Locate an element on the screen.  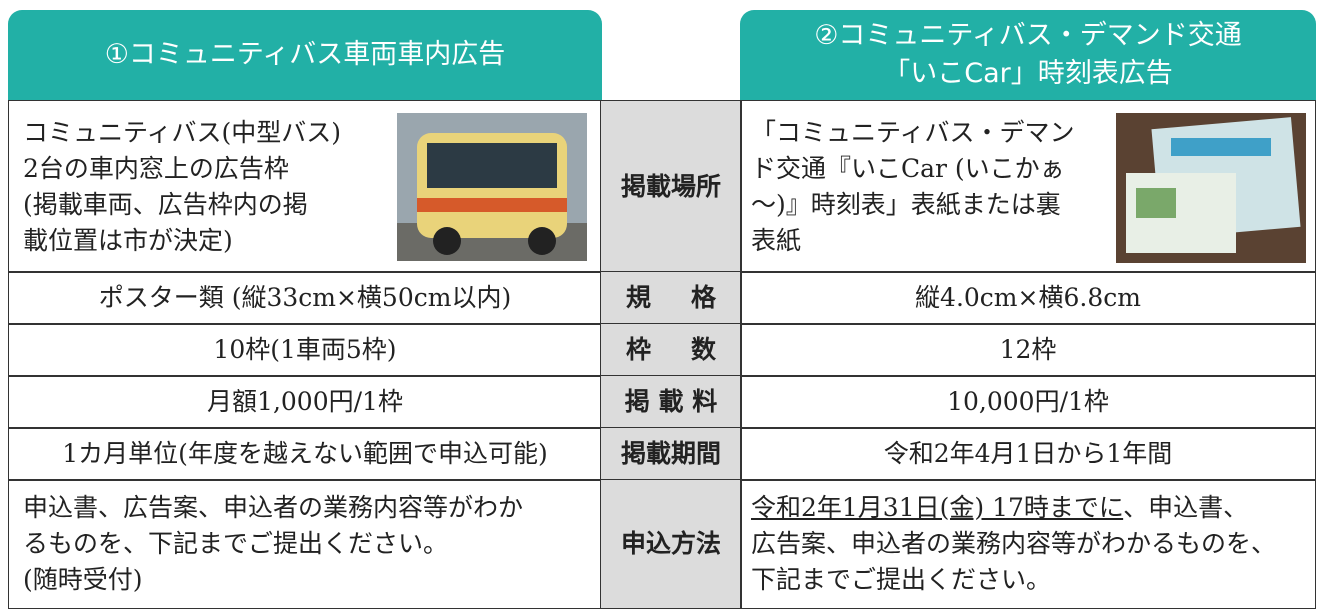
text-line: 令和2年1月31日(金) 17時までに、申込書、 is located at coordinates (1028, 508).